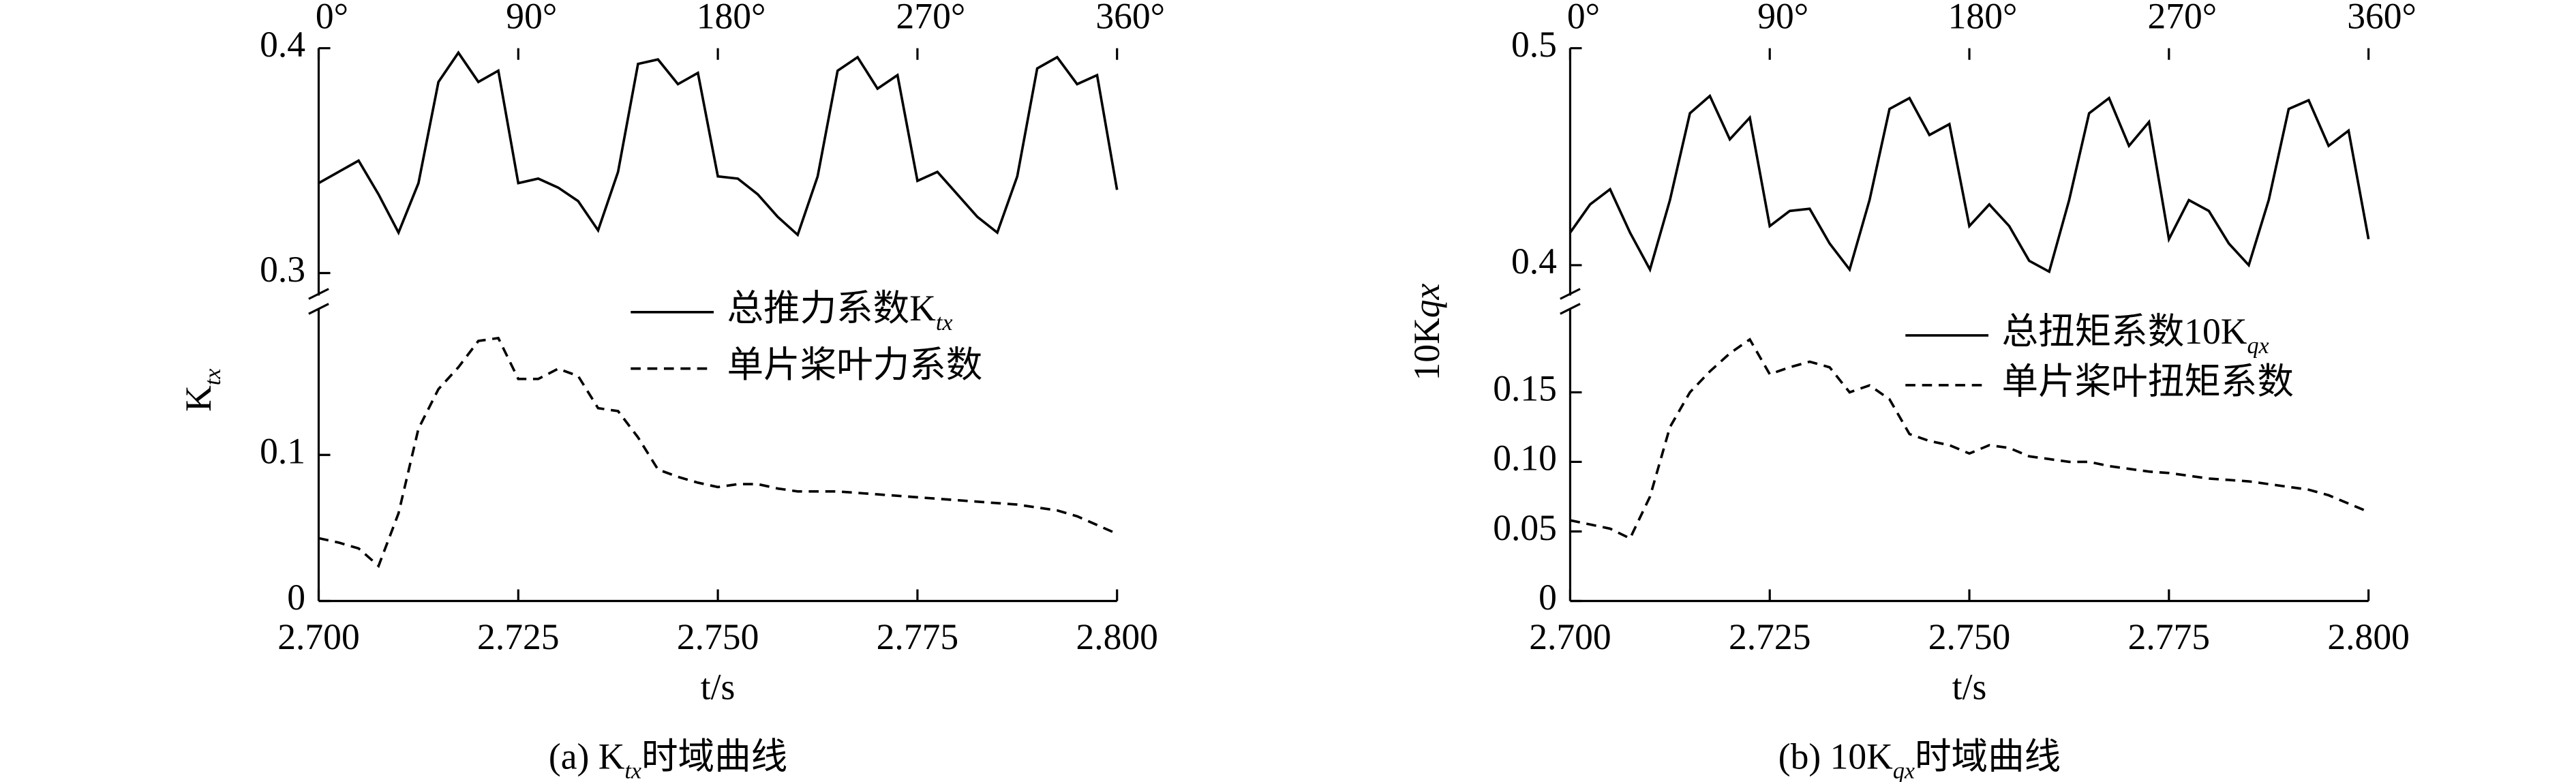  I want to click on y-tick-label: 0.3, so click(282, 269).